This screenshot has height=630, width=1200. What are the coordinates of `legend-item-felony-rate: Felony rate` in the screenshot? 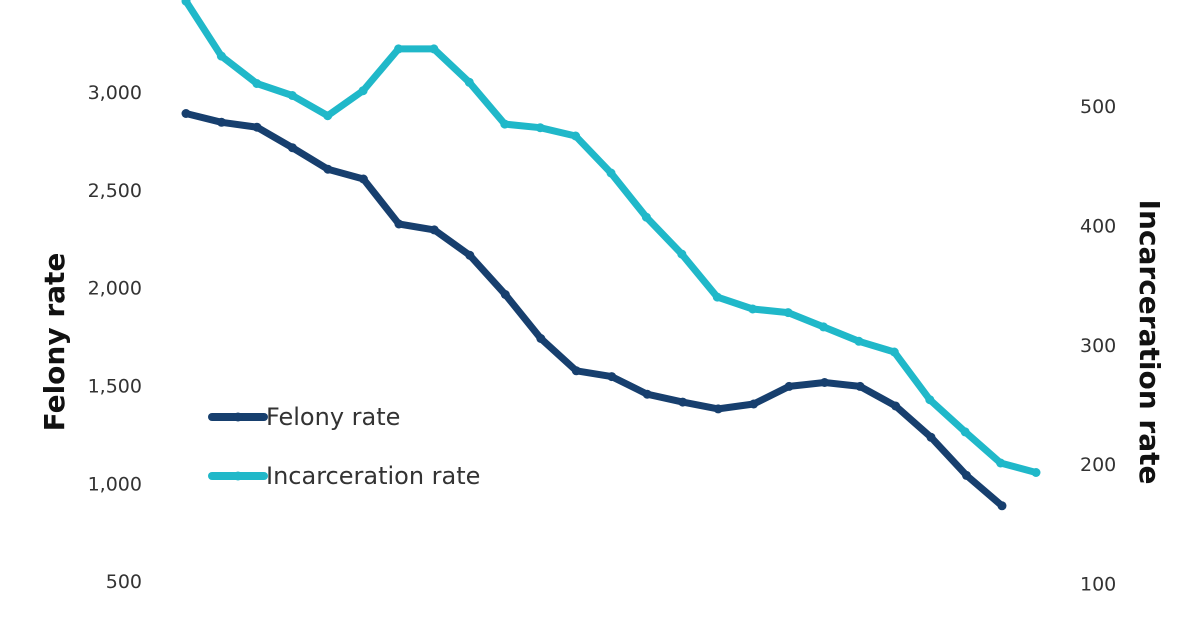 It's located at (304, 417).